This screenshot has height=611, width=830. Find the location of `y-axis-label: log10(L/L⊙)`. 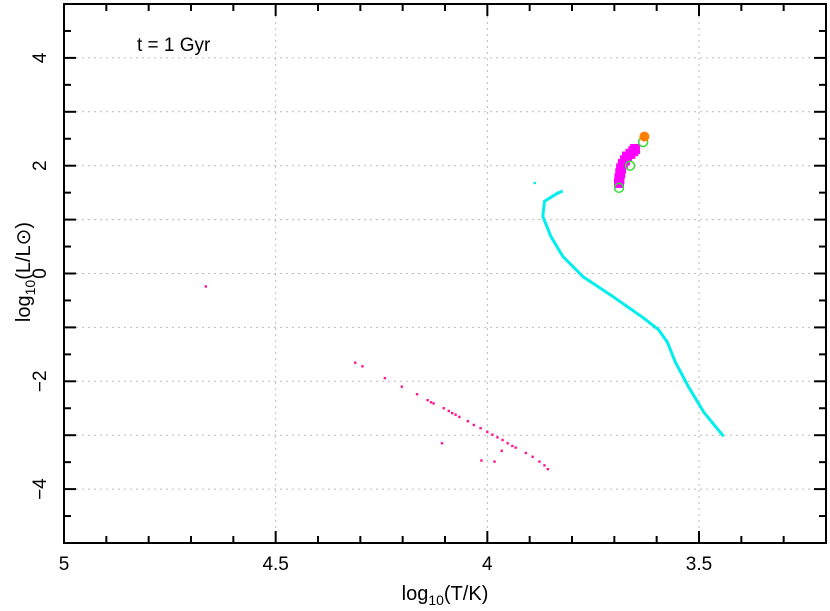

y-axis-label: log10(L/L⊙) is located at coordinates (25, 272).